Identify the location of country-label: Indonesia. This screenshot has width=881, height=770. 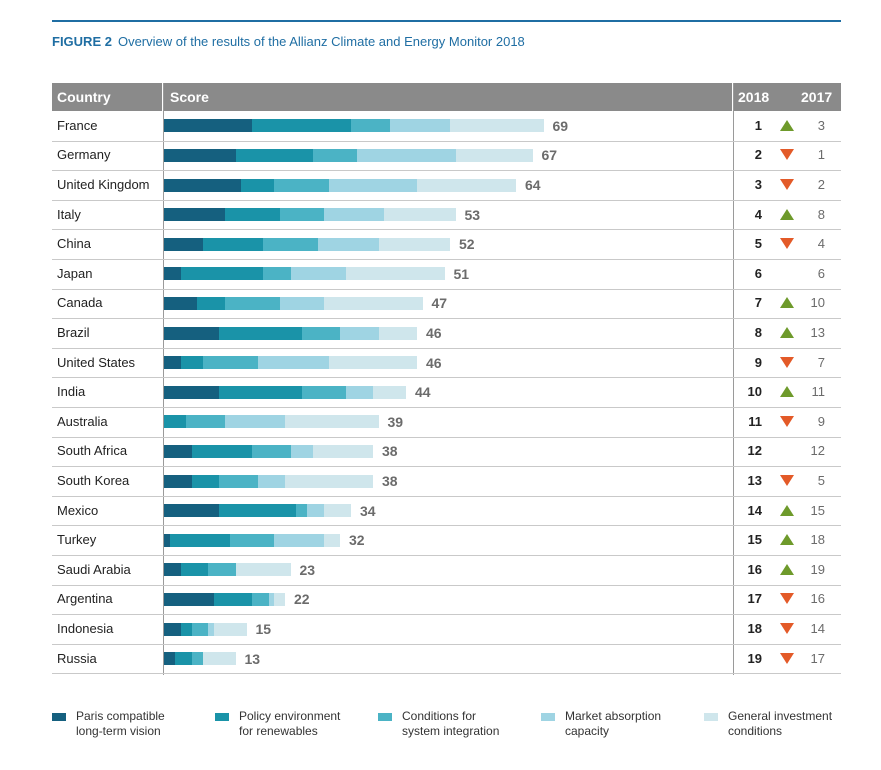
(85, 628).